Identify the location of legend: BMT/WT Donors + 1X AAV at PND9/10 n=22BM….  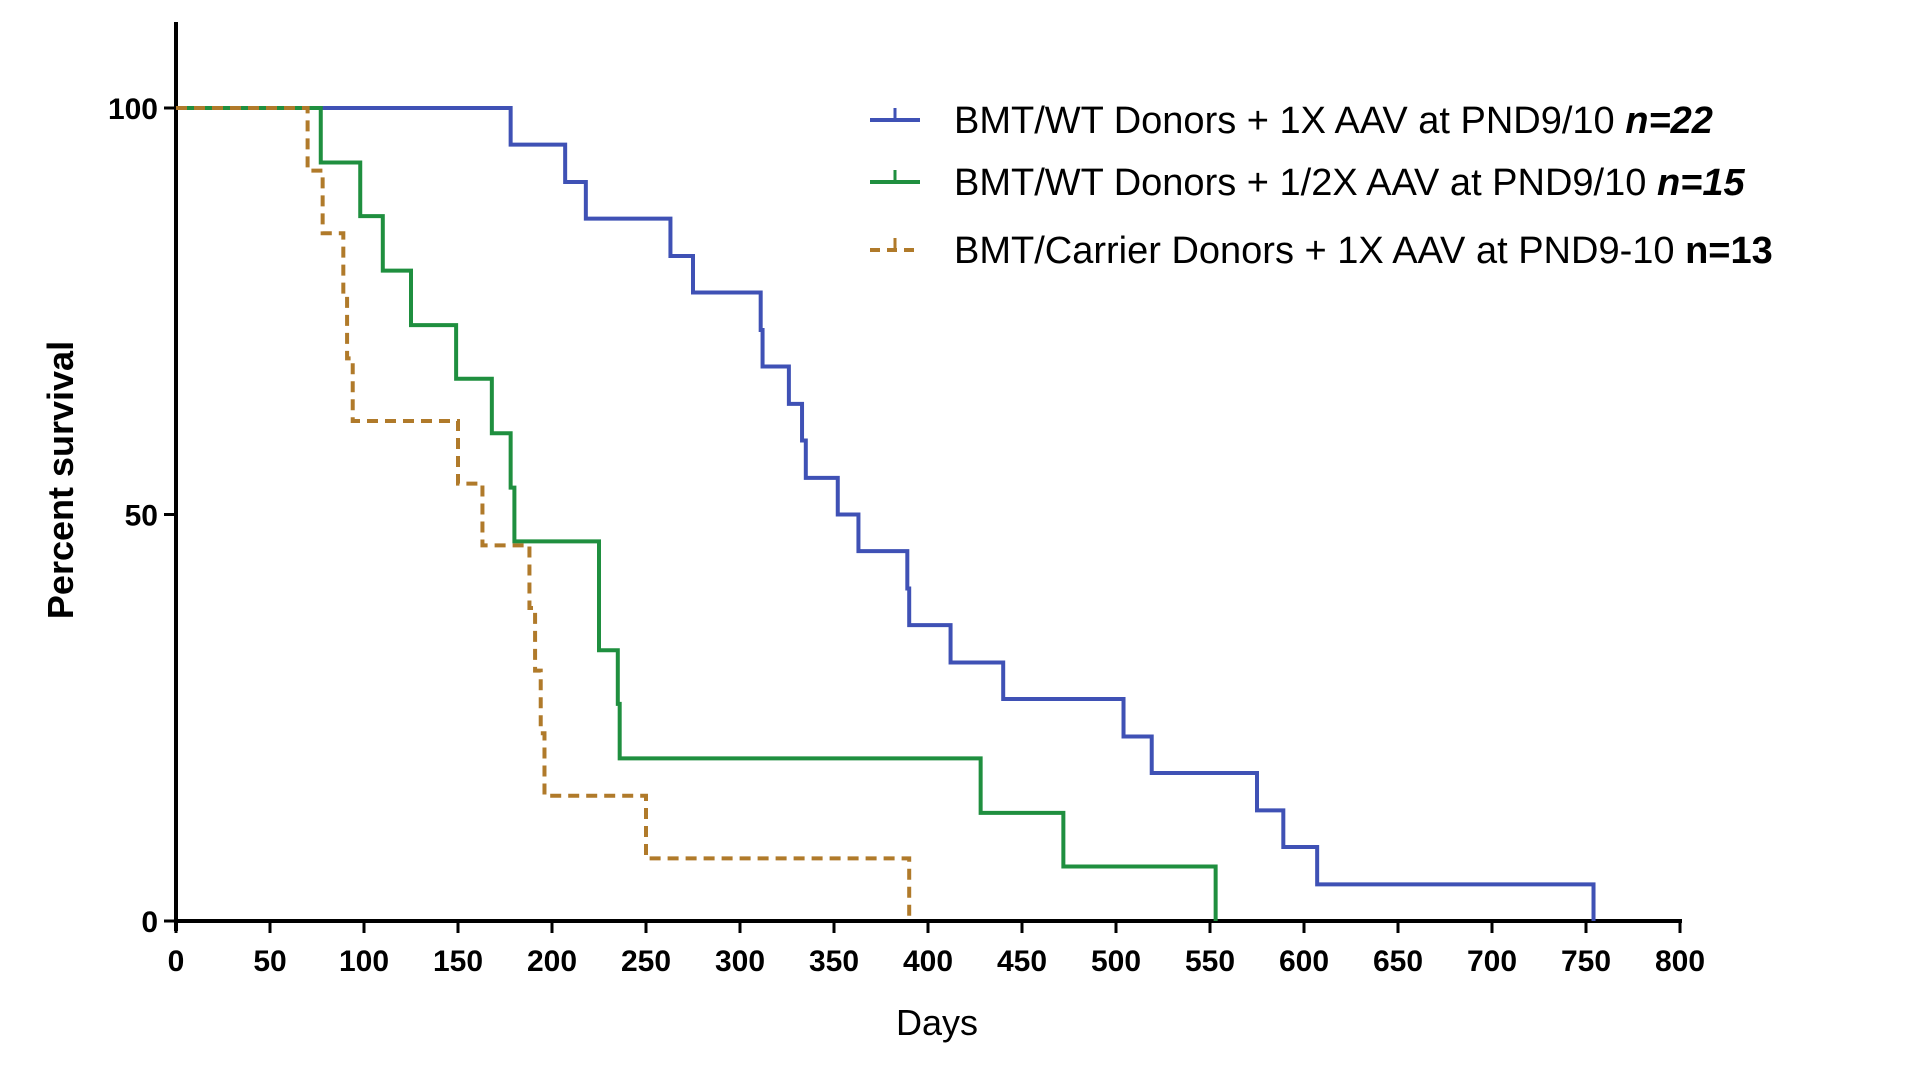
(1321, 186).